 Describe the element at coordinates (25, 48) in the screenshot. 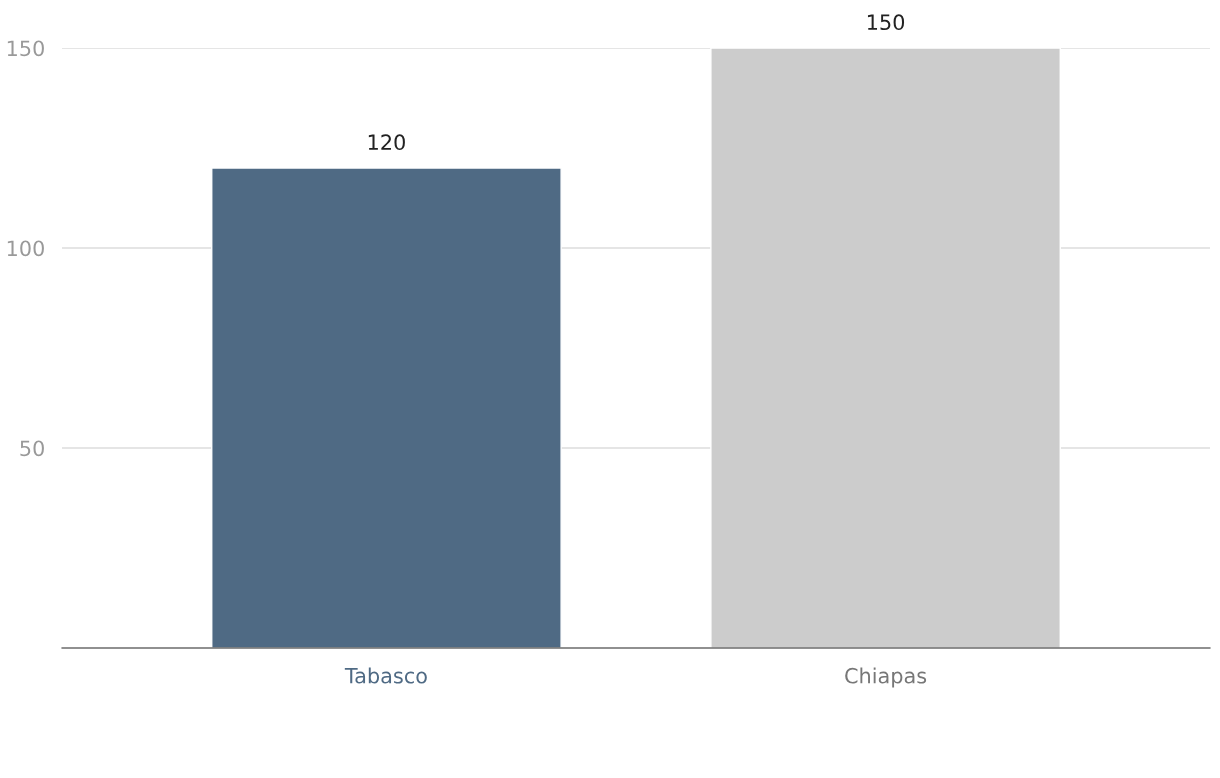

I see `y-tick-label: 150` at that location.